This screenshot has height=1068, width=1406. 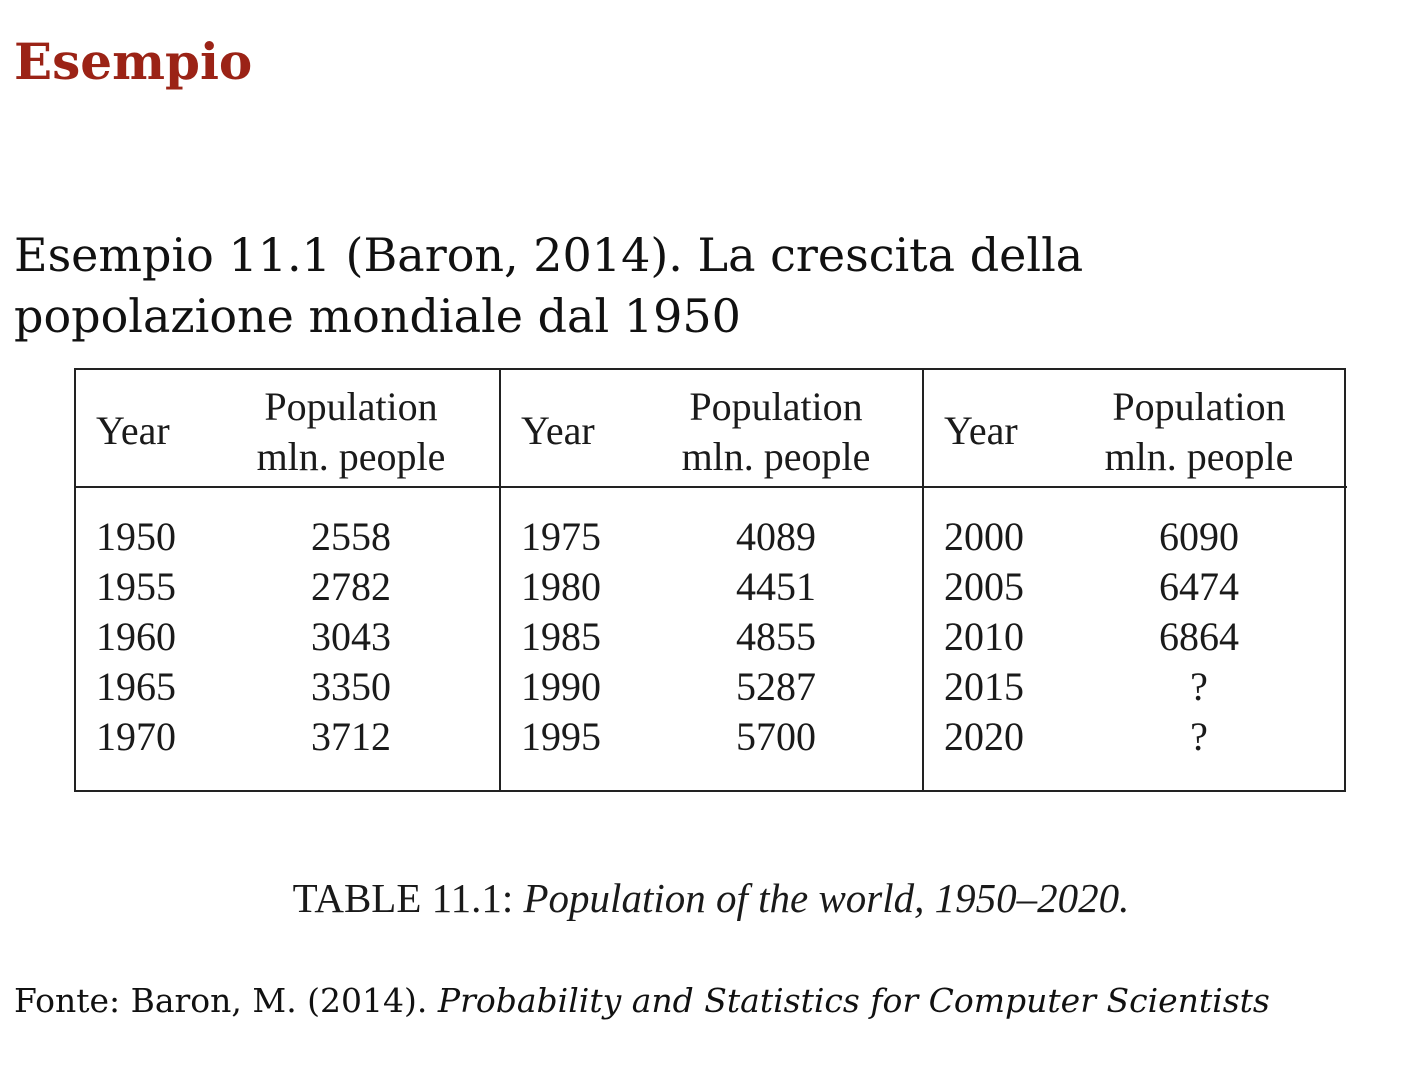 I want to click on cell-year: 1965, so click(x=136, y=686).